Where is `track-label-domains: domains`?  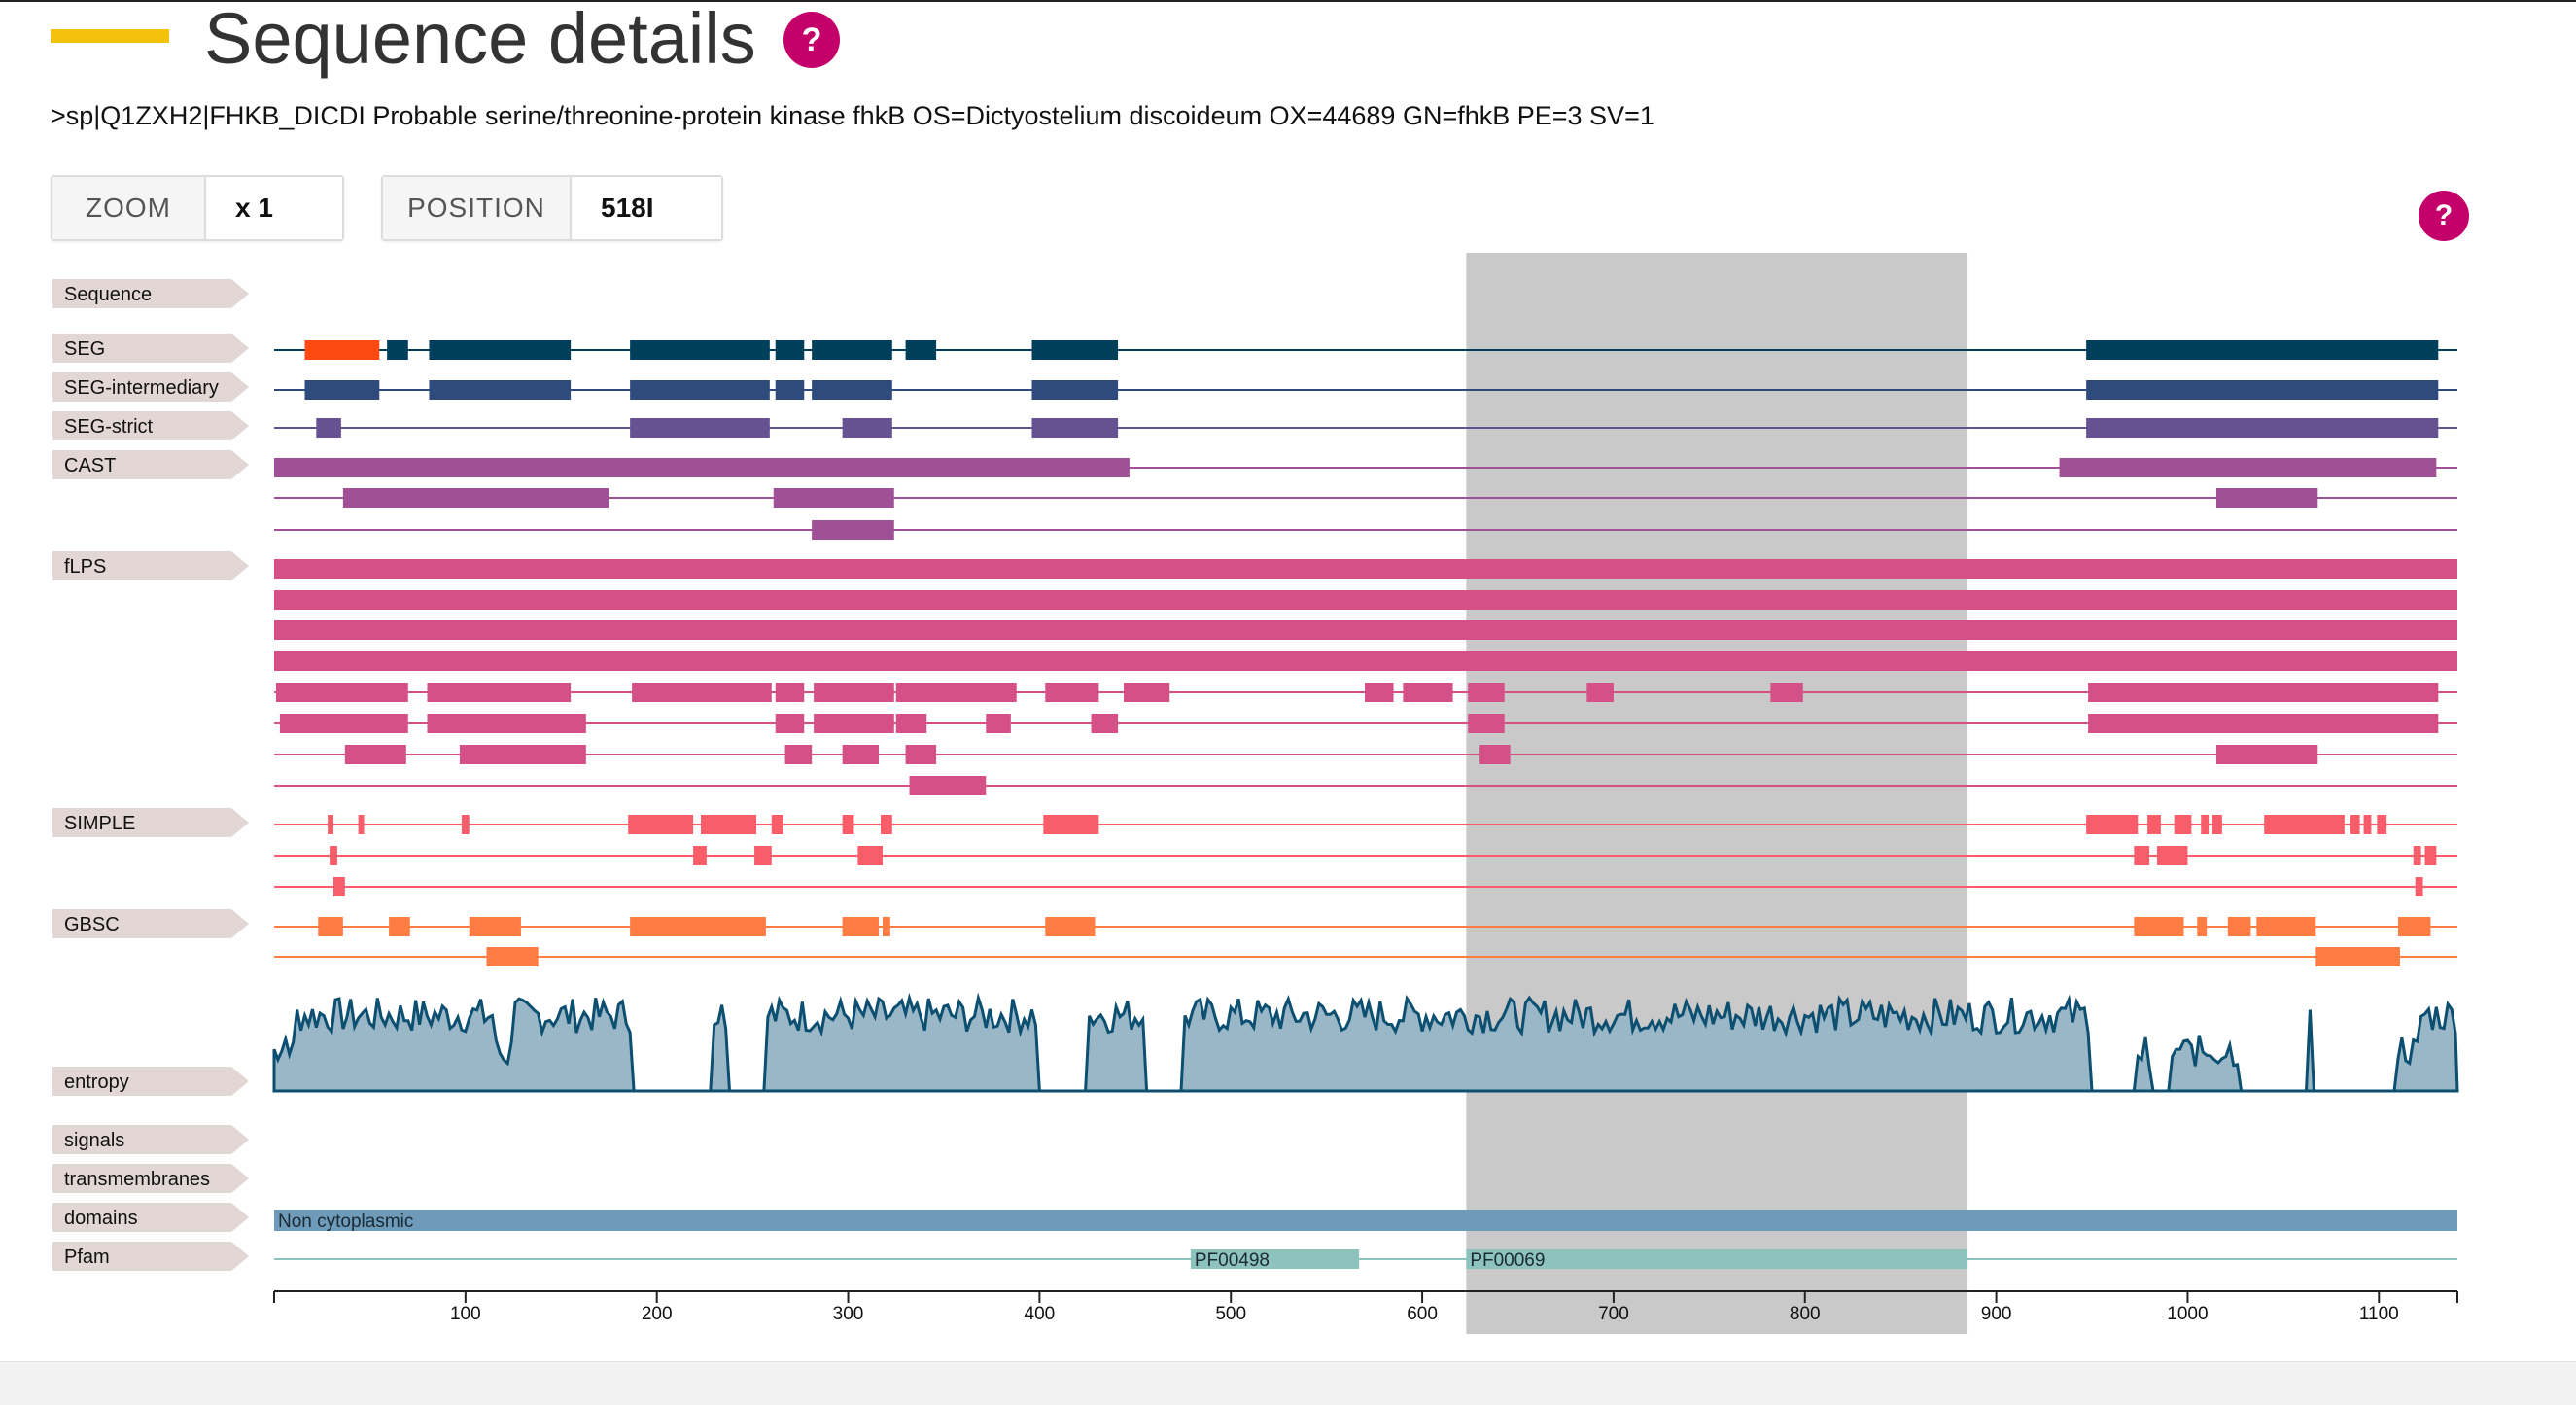 track-label-domains: domains is located at coordinates (101, 1218).